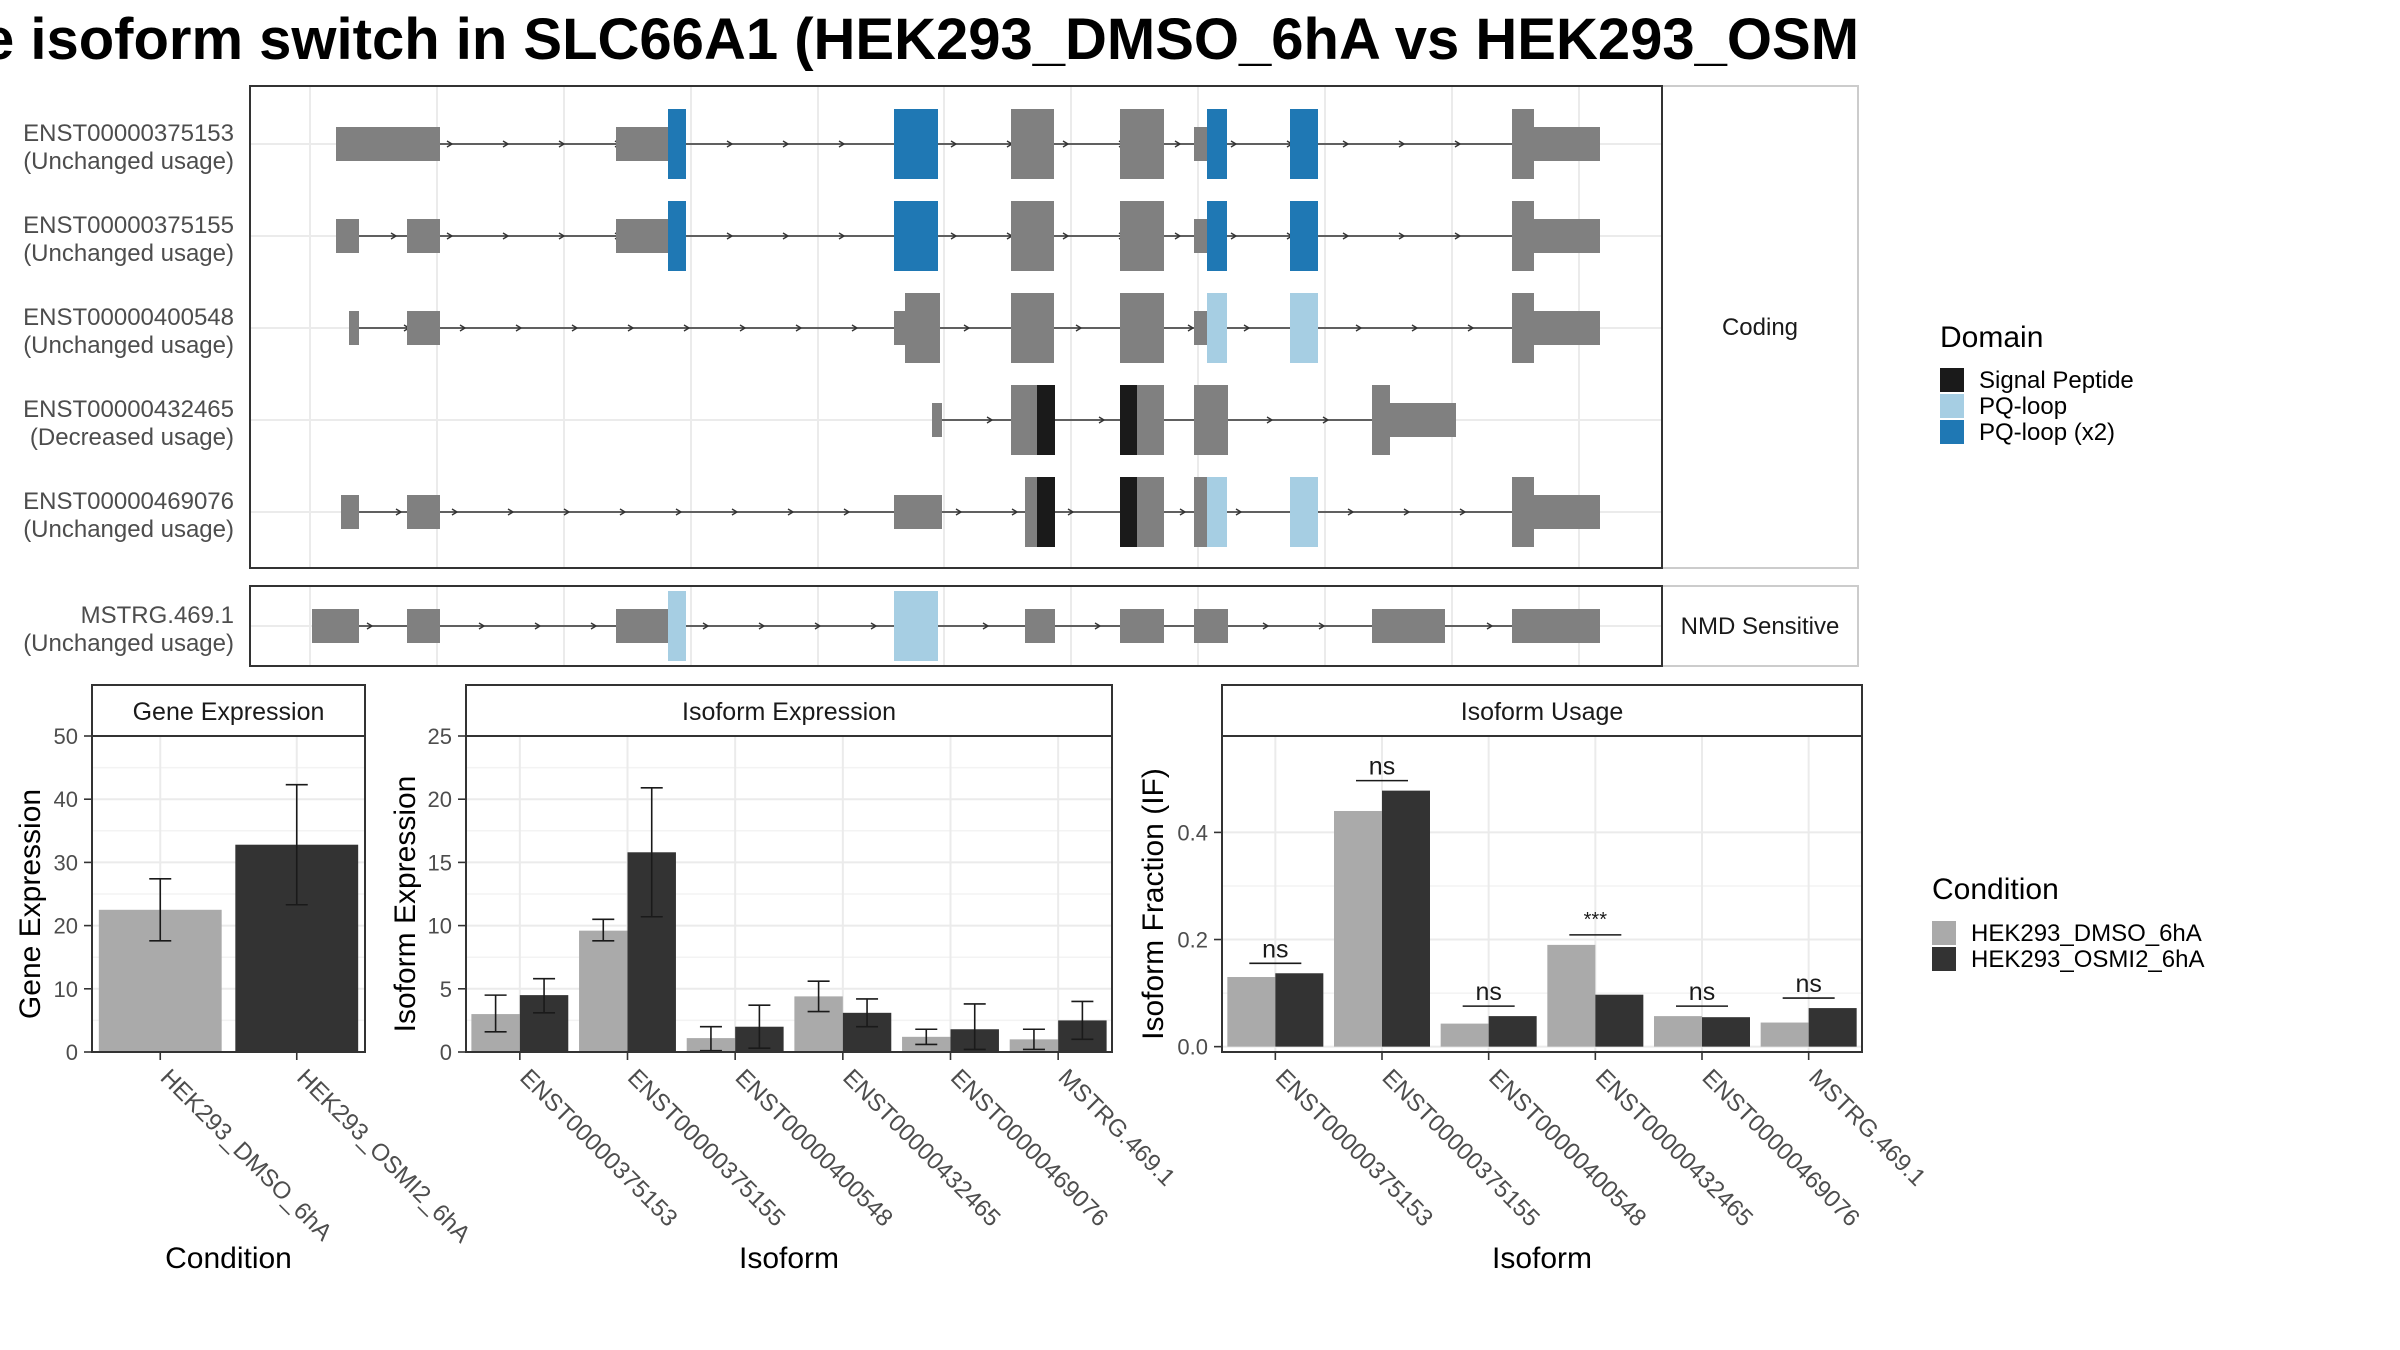  I want to click on y-tick-label: 0.0, so click(1192, 1047).